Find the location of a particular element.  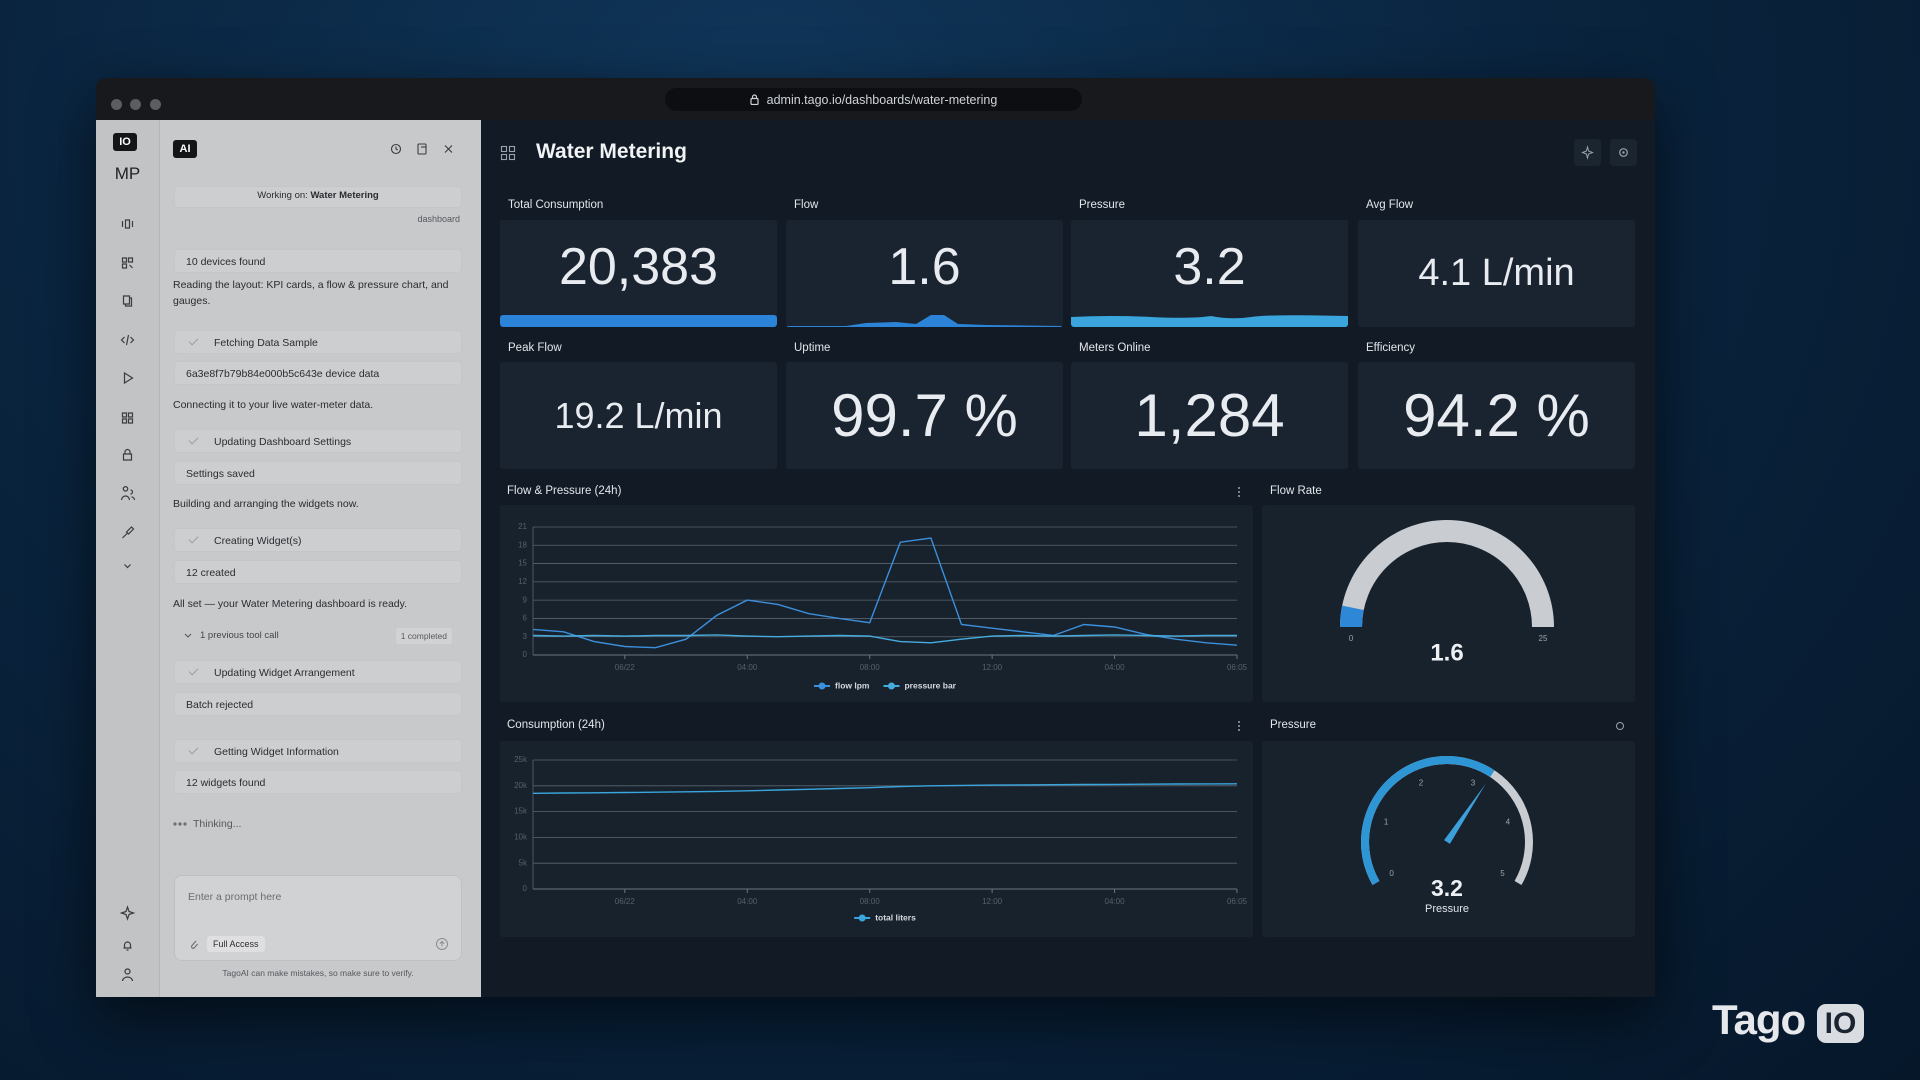

result-text: 10 devices found is located at coordinates (226, 262).